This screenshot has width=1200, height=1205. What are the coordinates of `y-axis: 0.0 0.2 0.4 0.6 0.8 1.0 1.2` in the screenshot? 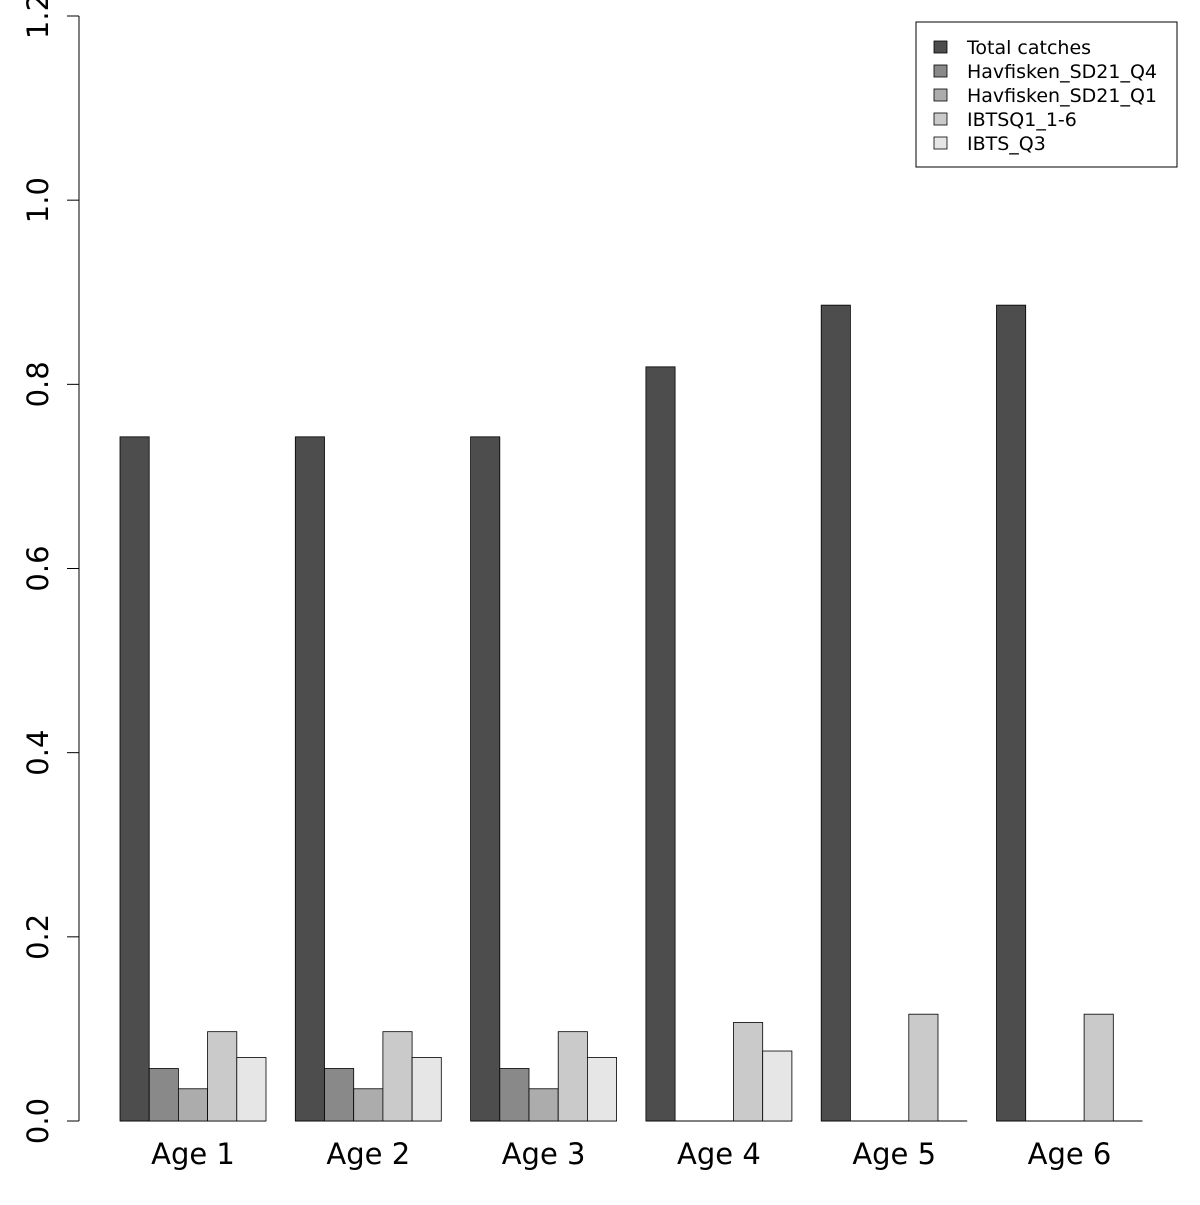 It's located at (50, 572).